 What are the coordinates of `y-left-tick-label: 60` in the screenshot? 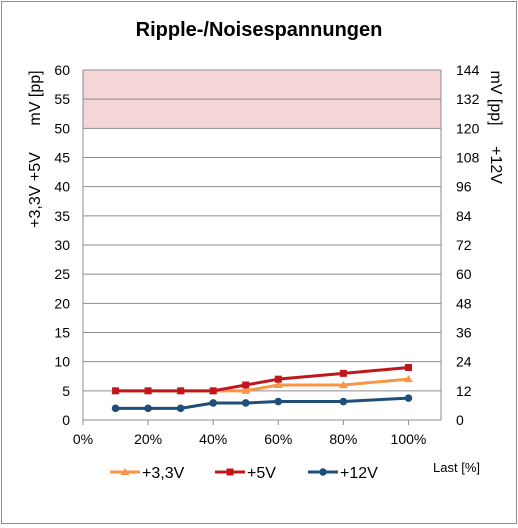 It's located at (62, 70).